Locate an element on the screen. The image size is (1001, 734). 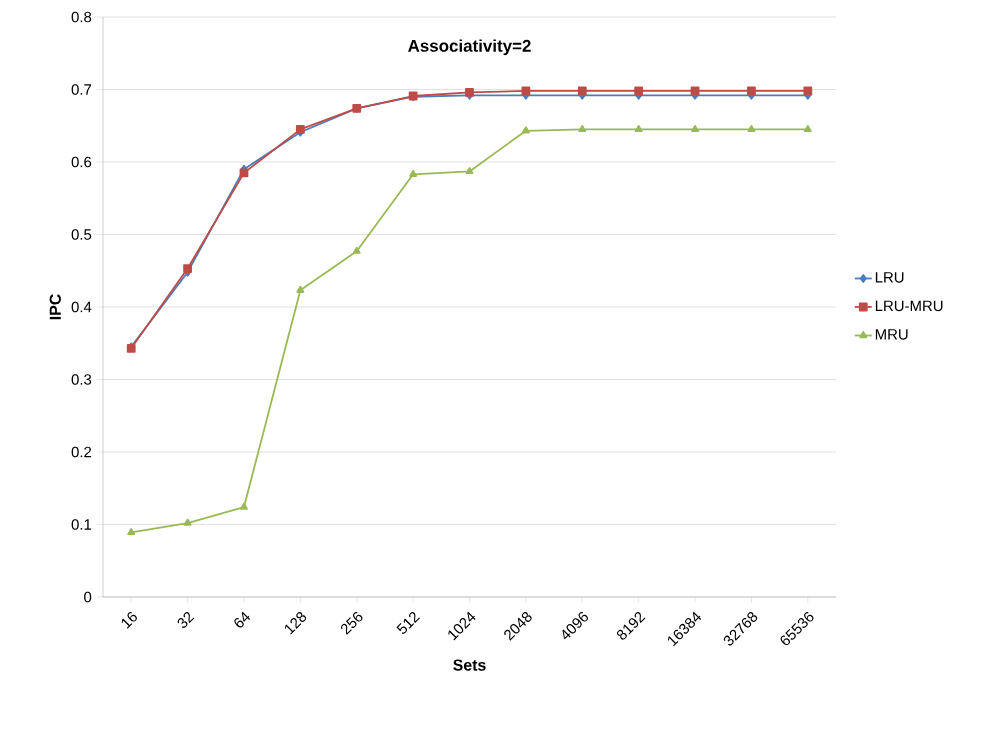
x-tick-label: 16 is located at coordinates (129, 620).